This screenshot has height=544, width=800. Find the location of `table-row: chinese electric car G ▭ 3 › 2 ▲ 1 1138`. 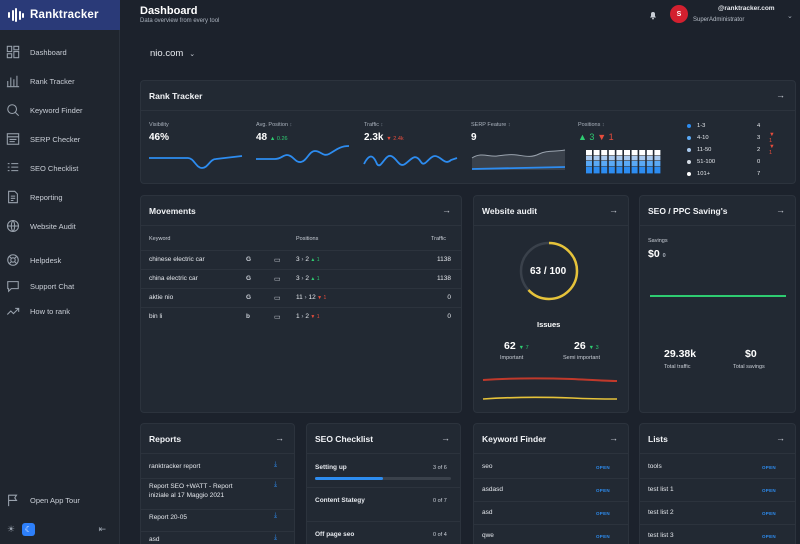

table-row: chinese electric car G ▭ 3 › 2 ▲ 1 1138 is located at coordinates (301, 259).